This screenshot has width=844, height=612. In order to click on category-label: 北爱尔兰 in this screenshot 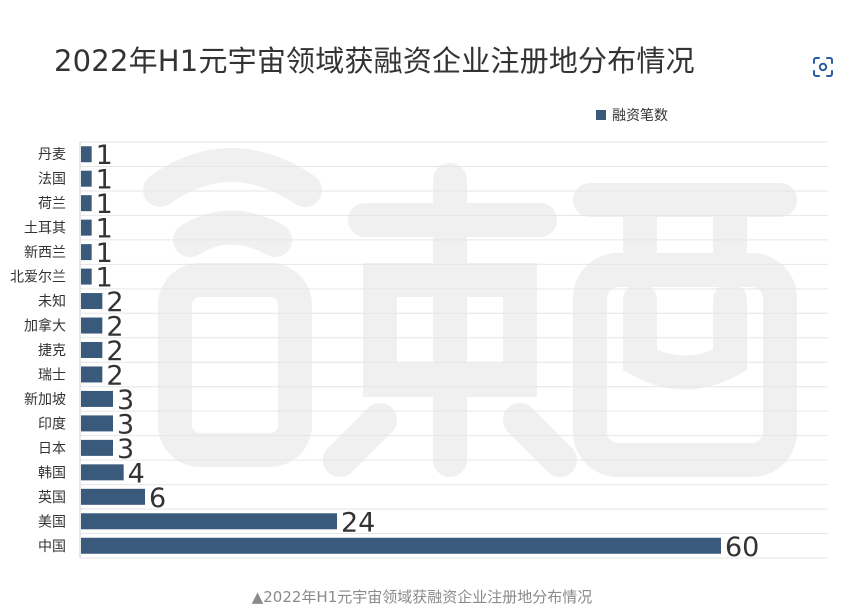, I will do `click(38, 278)`.